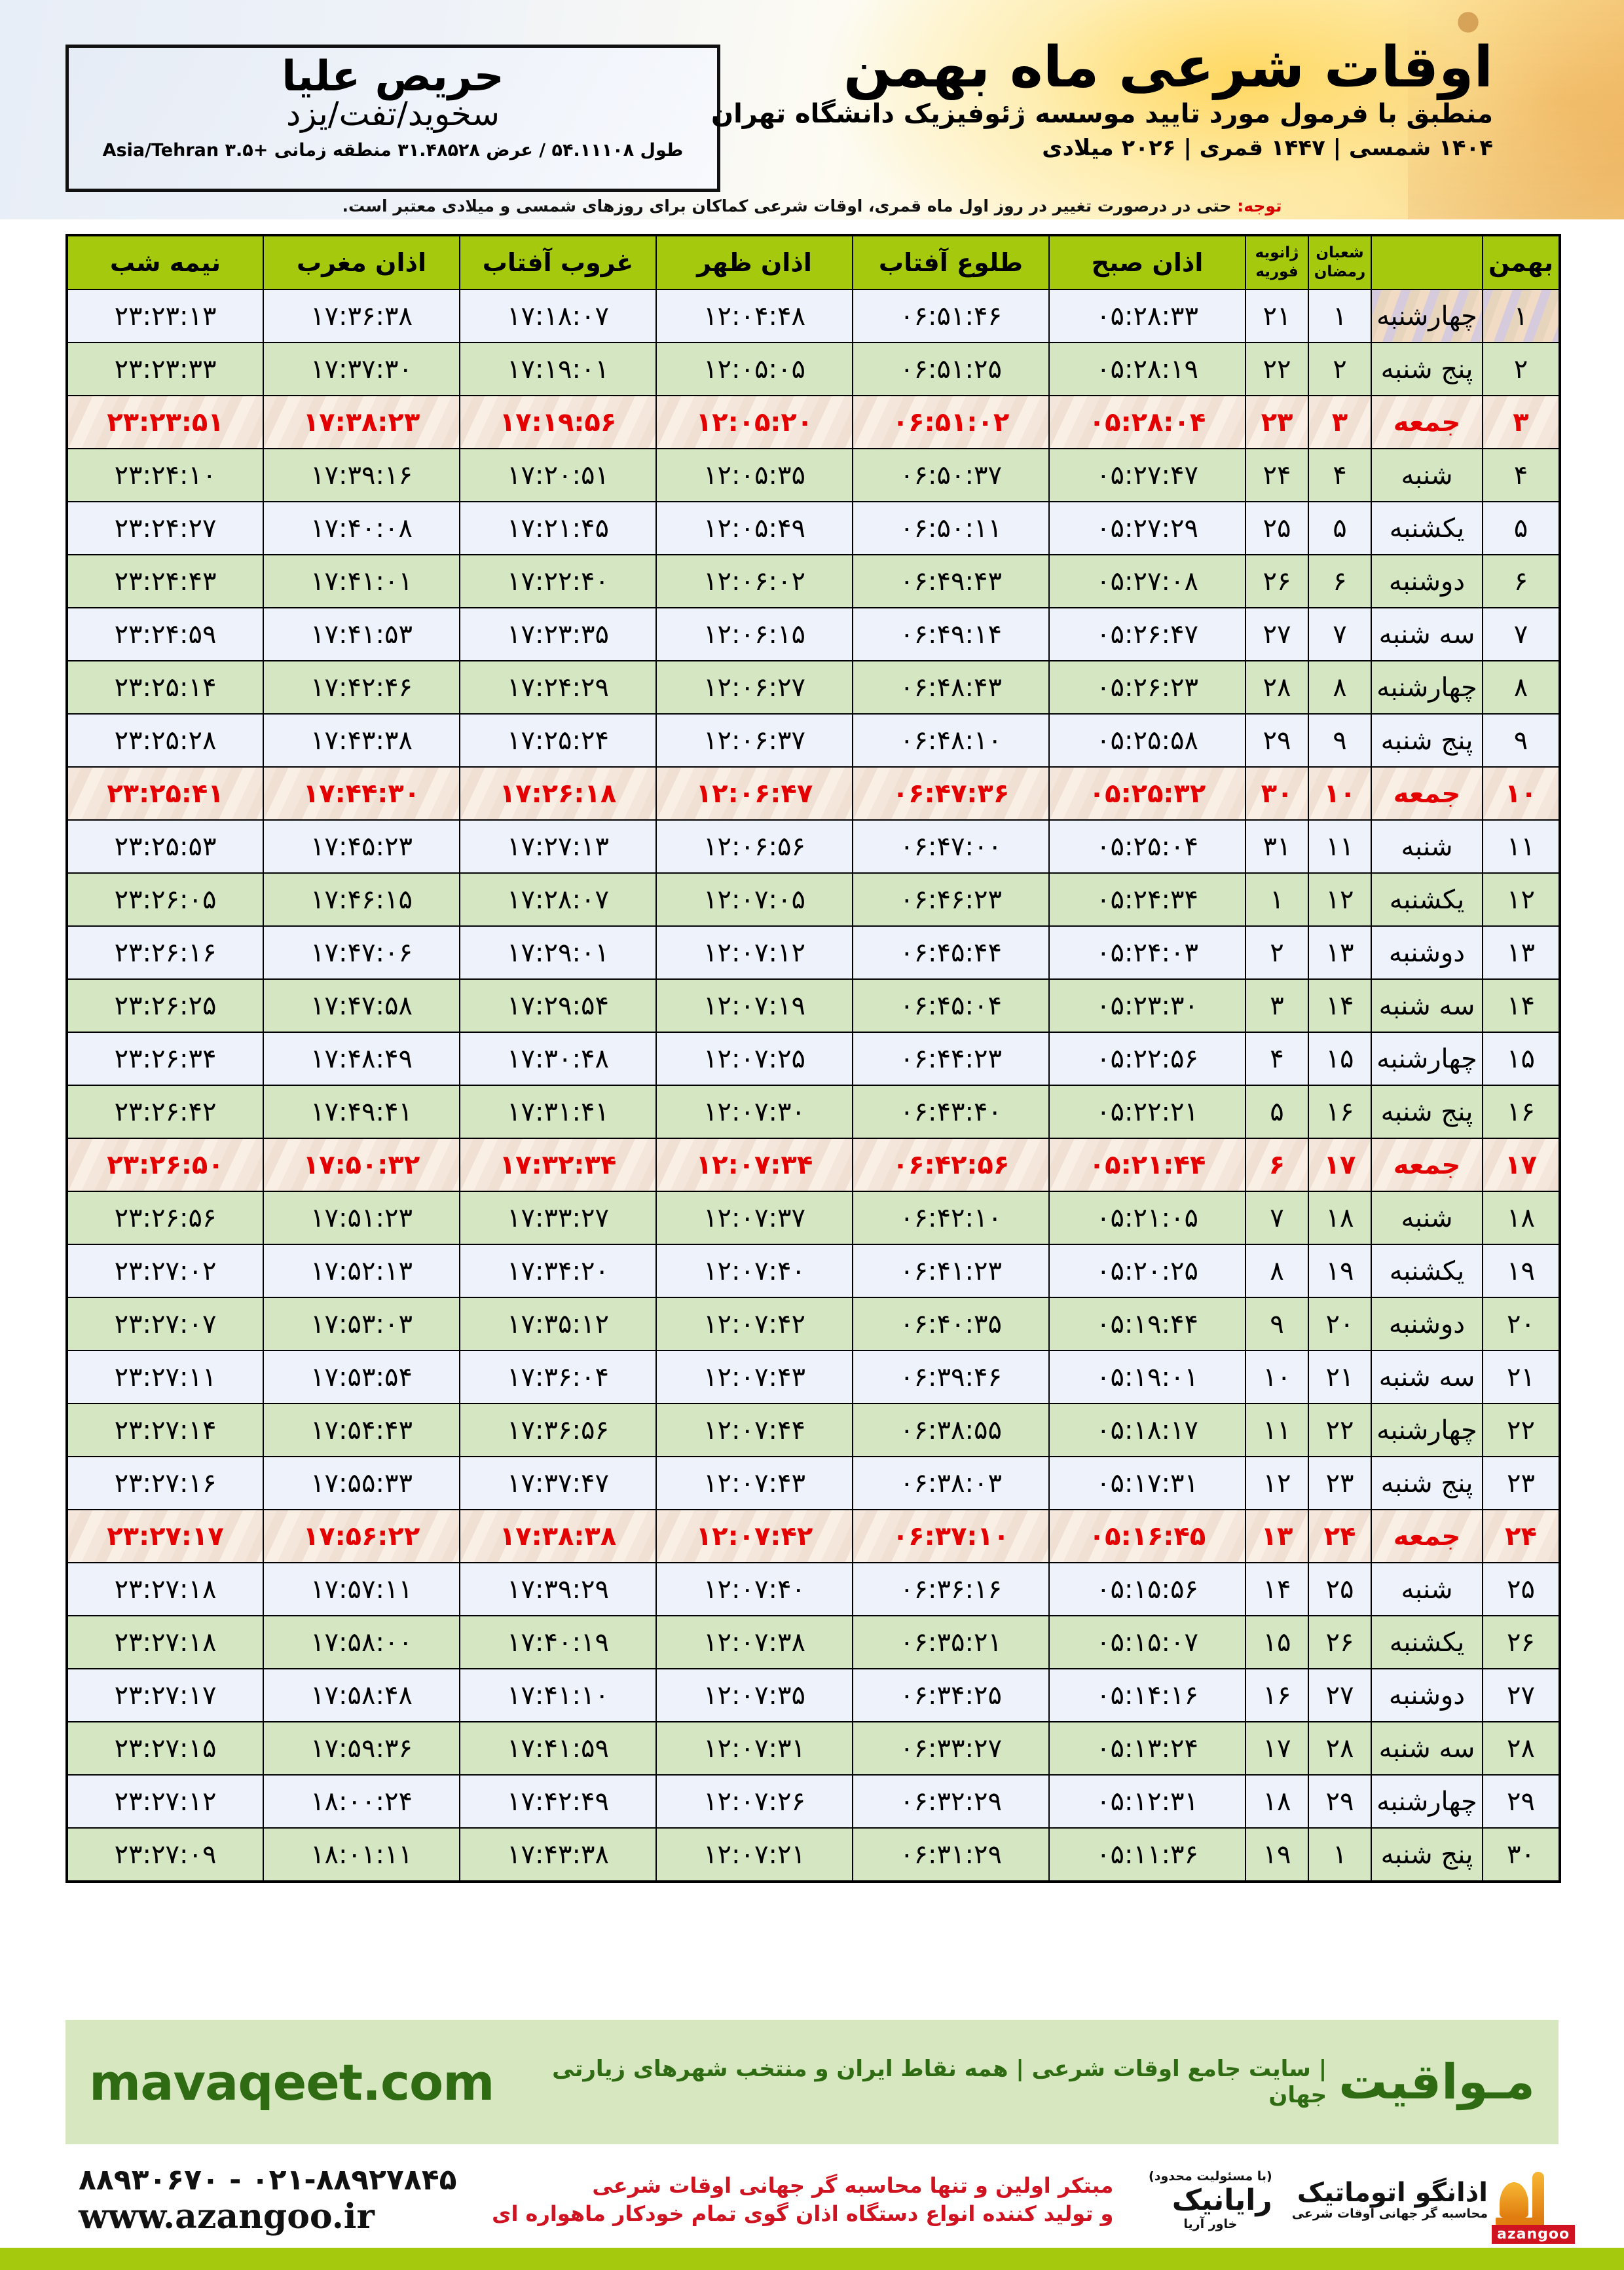 This screenshot has height=2270, width=1624. What do you see at coordinates (1340, 369) in the screenshot?
I see `cell-hijri: ۲` at bounding box center [1340, 369].